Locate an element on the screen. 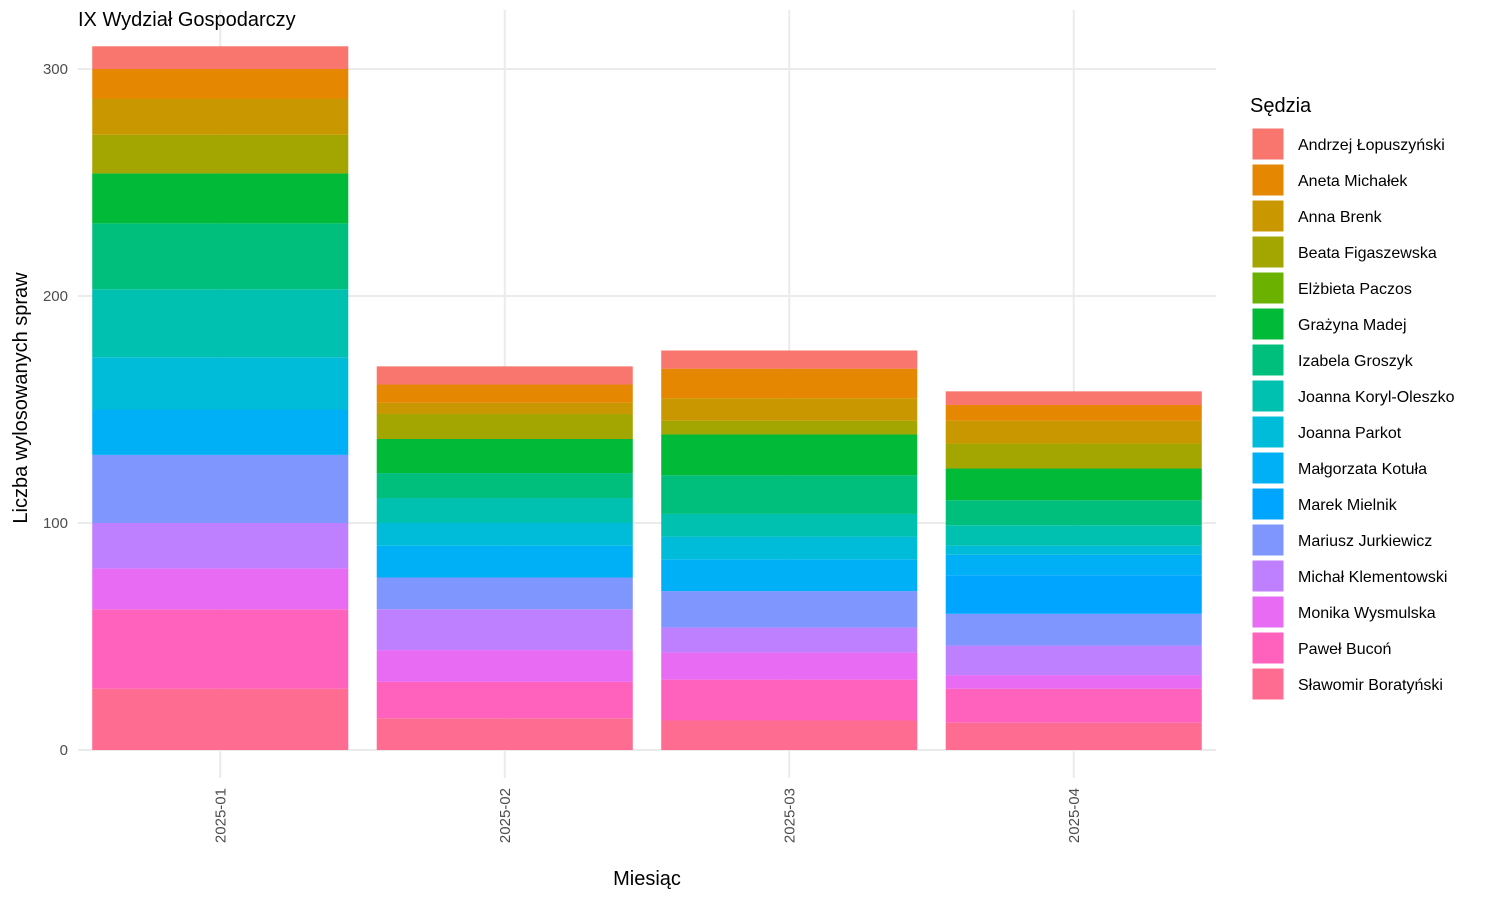 The height and width of the screenshot is (900, 1500). legend-label: Beata Figaszewska is located at coordinates (1367, 253).